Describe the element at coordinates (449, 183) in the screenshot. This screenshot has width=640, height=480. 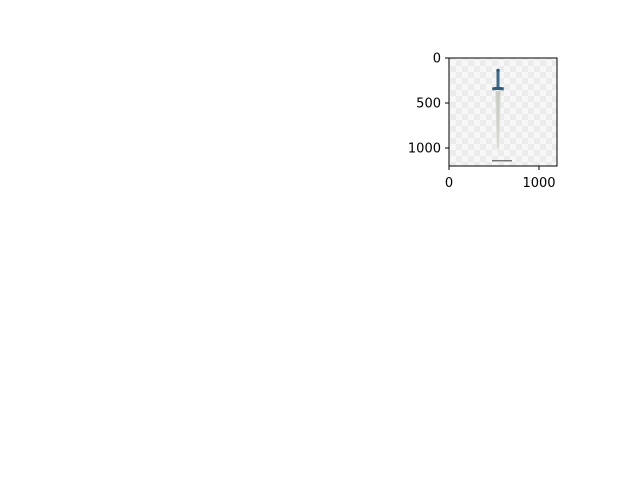
I see `x-tick-label: 0` at that location.